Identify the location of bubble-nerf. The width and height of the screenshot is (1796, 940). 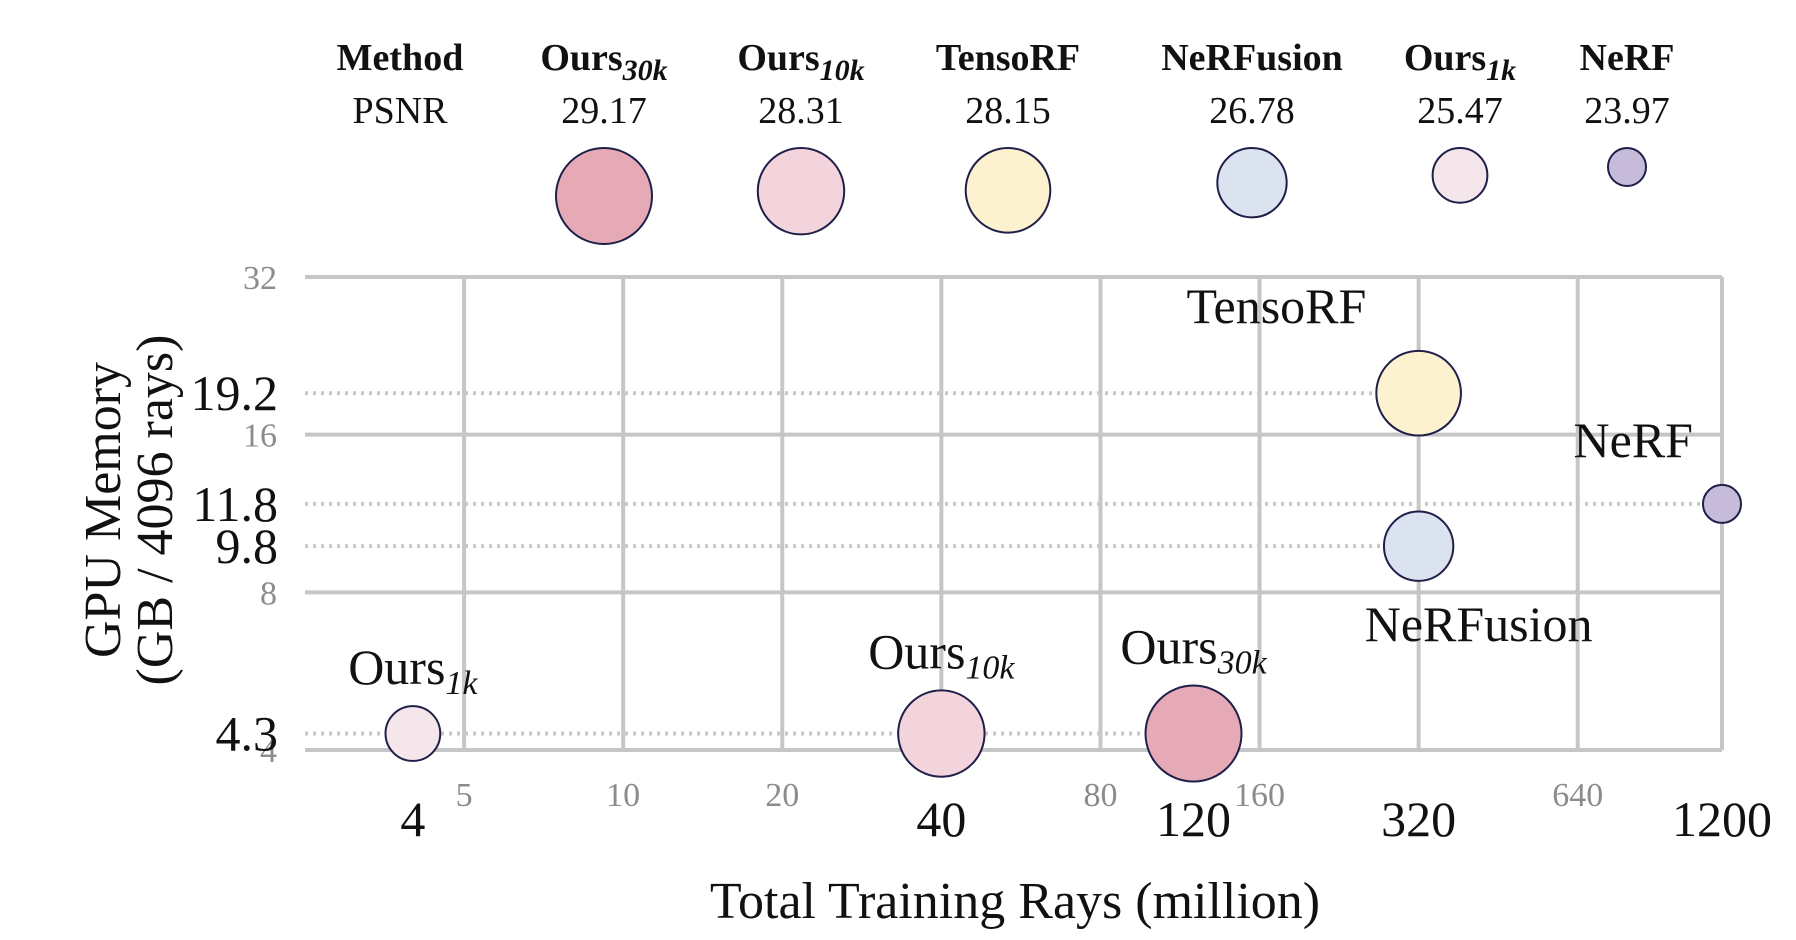
(1722, 503).